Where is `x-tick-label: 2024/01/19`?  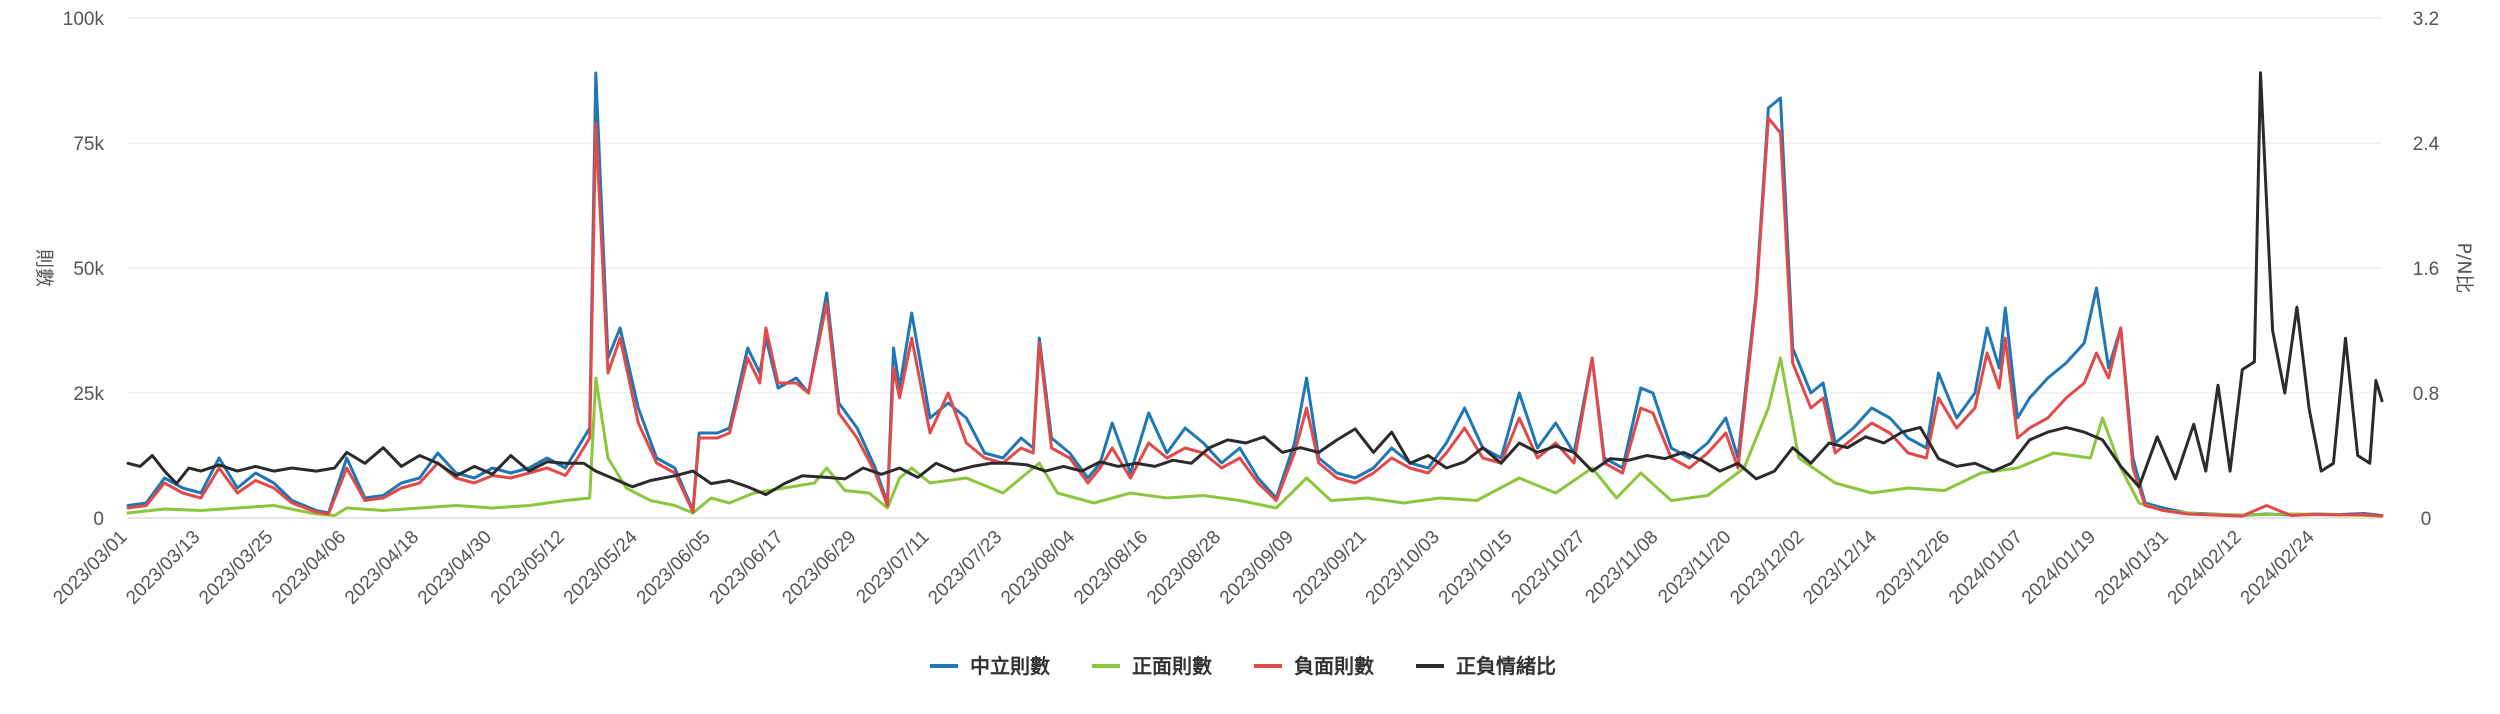
x-tick-label: 2024/01/19 is located at coordinates (2059, 568).